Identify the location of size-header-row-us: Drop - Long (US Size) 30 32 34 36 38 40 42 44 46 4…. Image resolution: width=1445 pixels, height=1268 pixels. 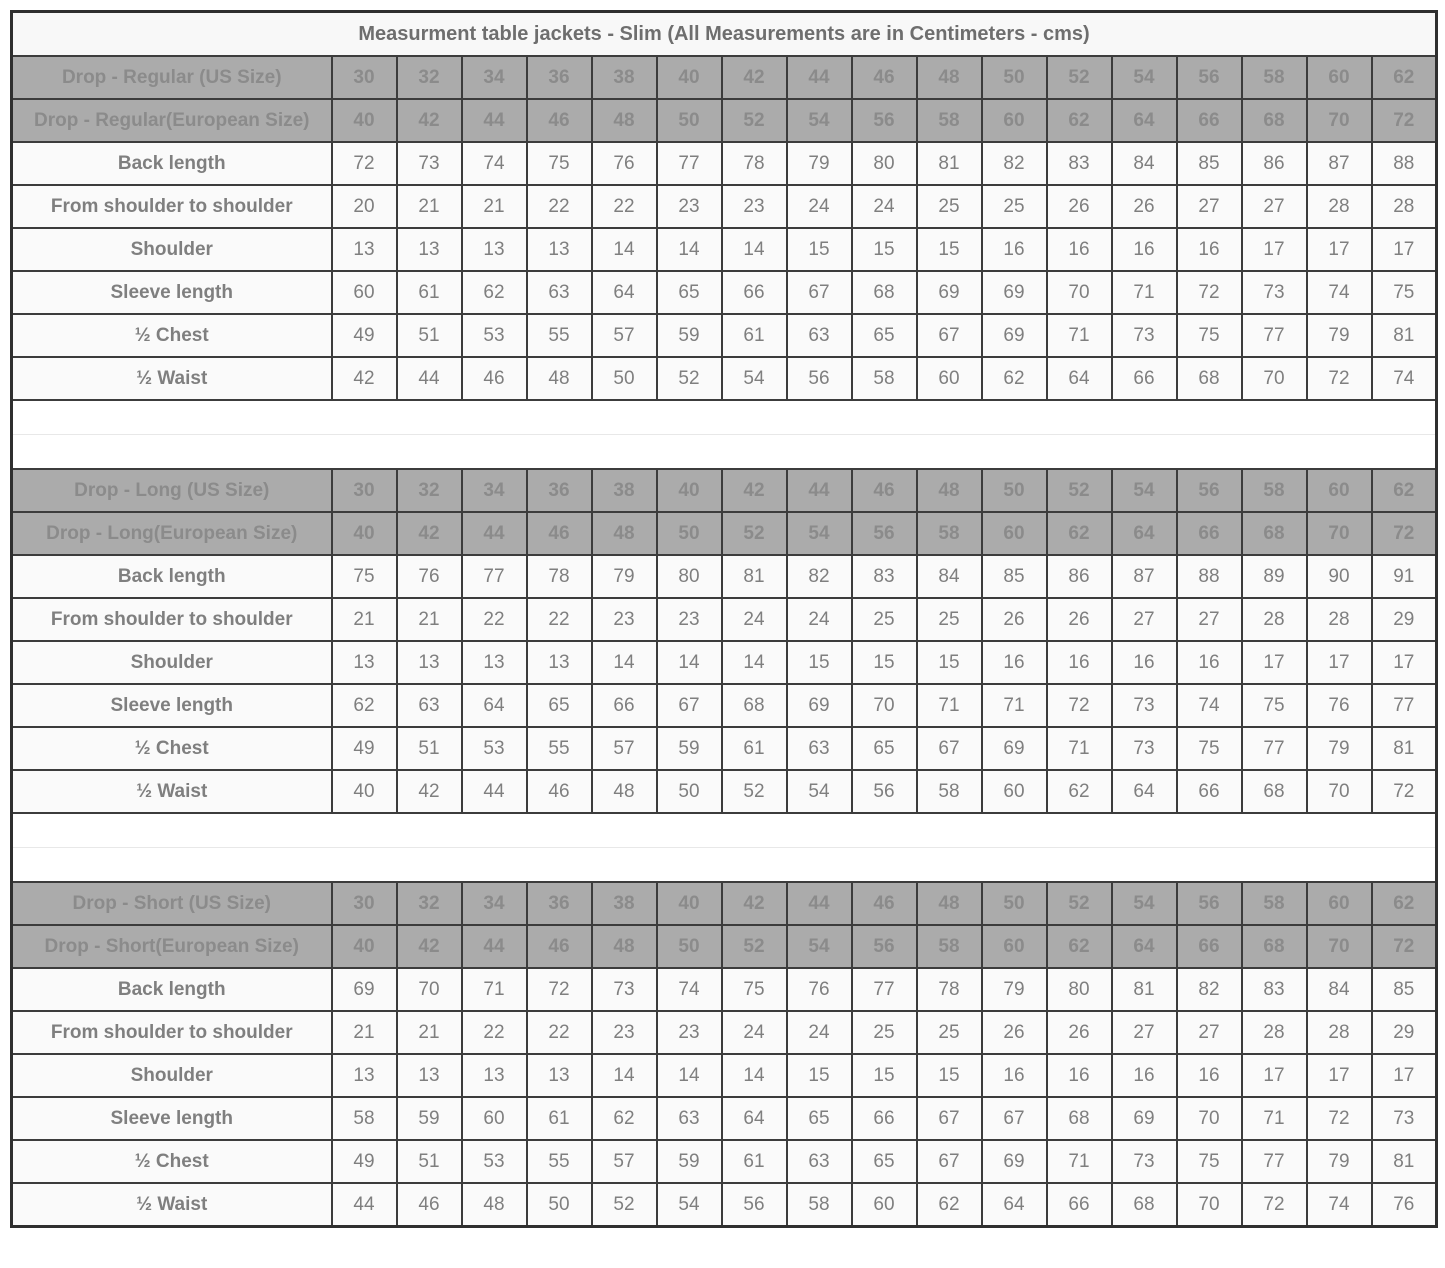
(724, 490).